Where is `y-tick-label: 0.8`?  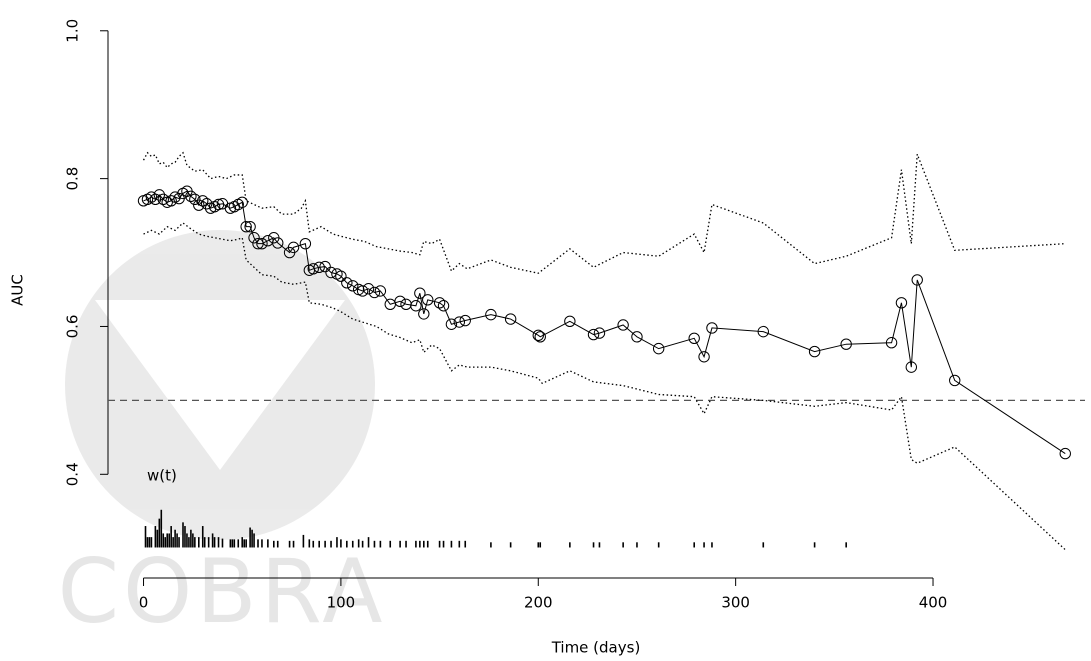 y-tick-label: 0.8 is located at coordinates (73, 179).